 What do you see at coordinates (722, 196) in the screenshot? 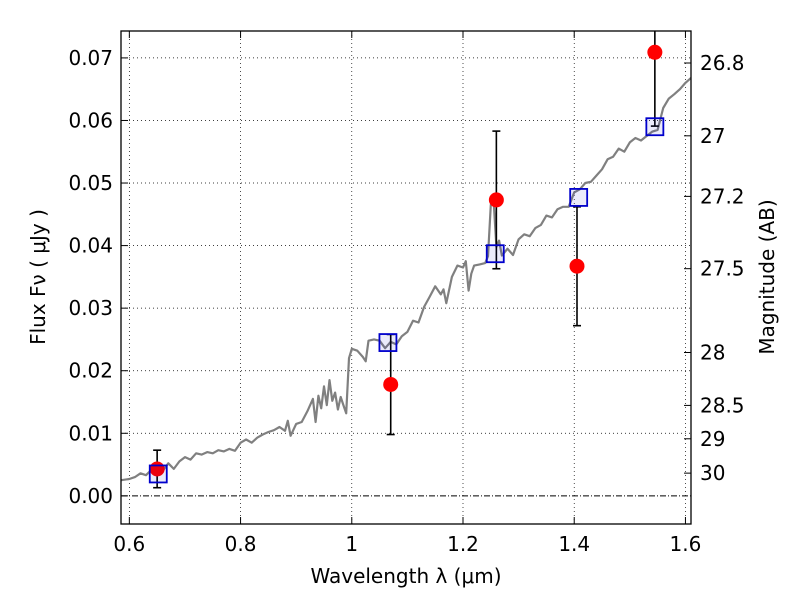
I see `y2-tick-label: 27.2` at bounding box center [722, 196].